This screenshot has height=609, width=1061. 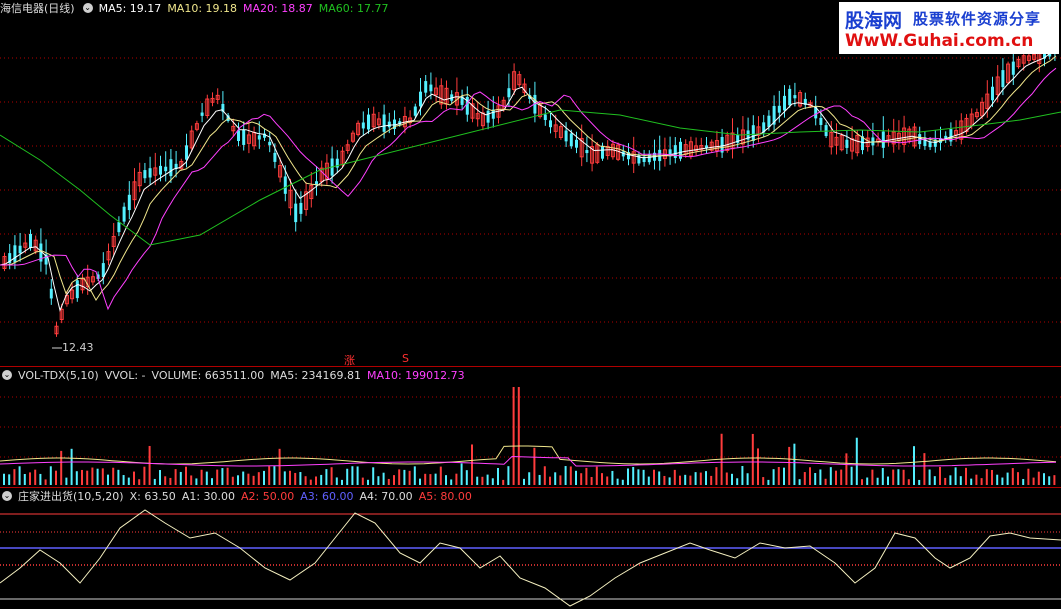 What do you see at coordinates (415, 375) in the screenshot?
I see `vol-ma10-value: MA10: 199012.73` at bounding box center [415, 375].